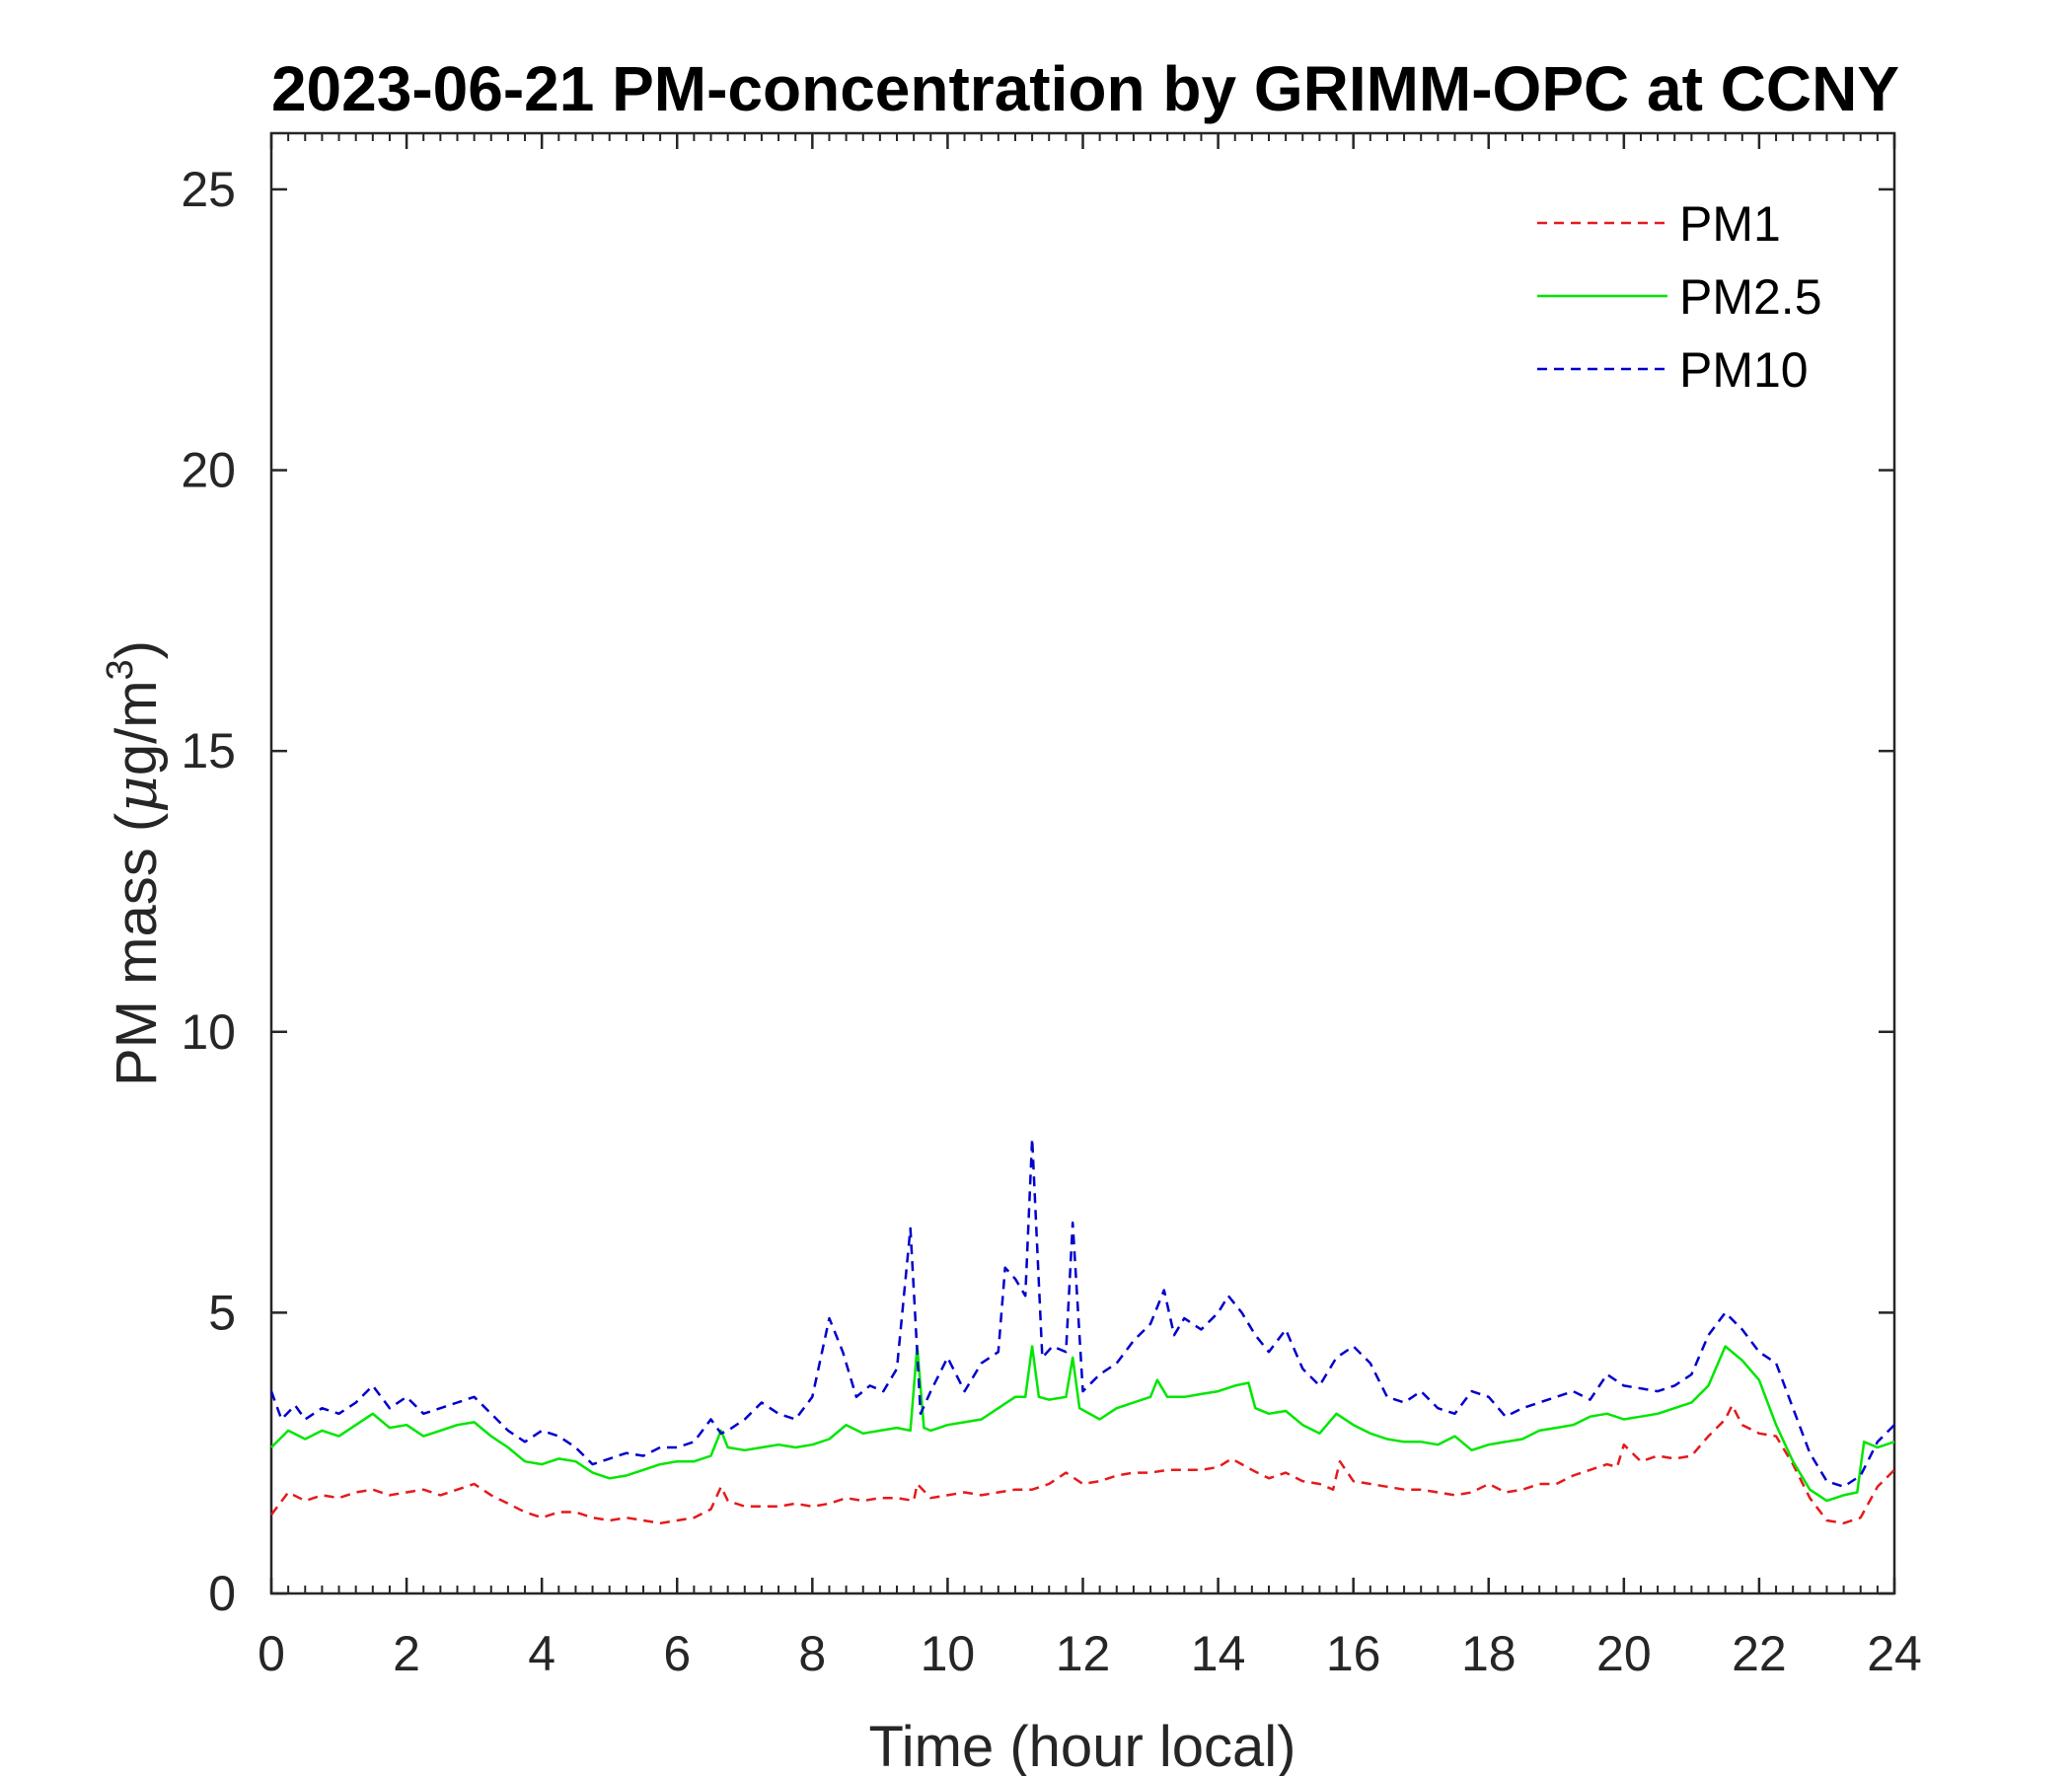 This screenshot has width=2072, height=1776. I want to click on x-tick-label: 16, so click(1354, 1654).